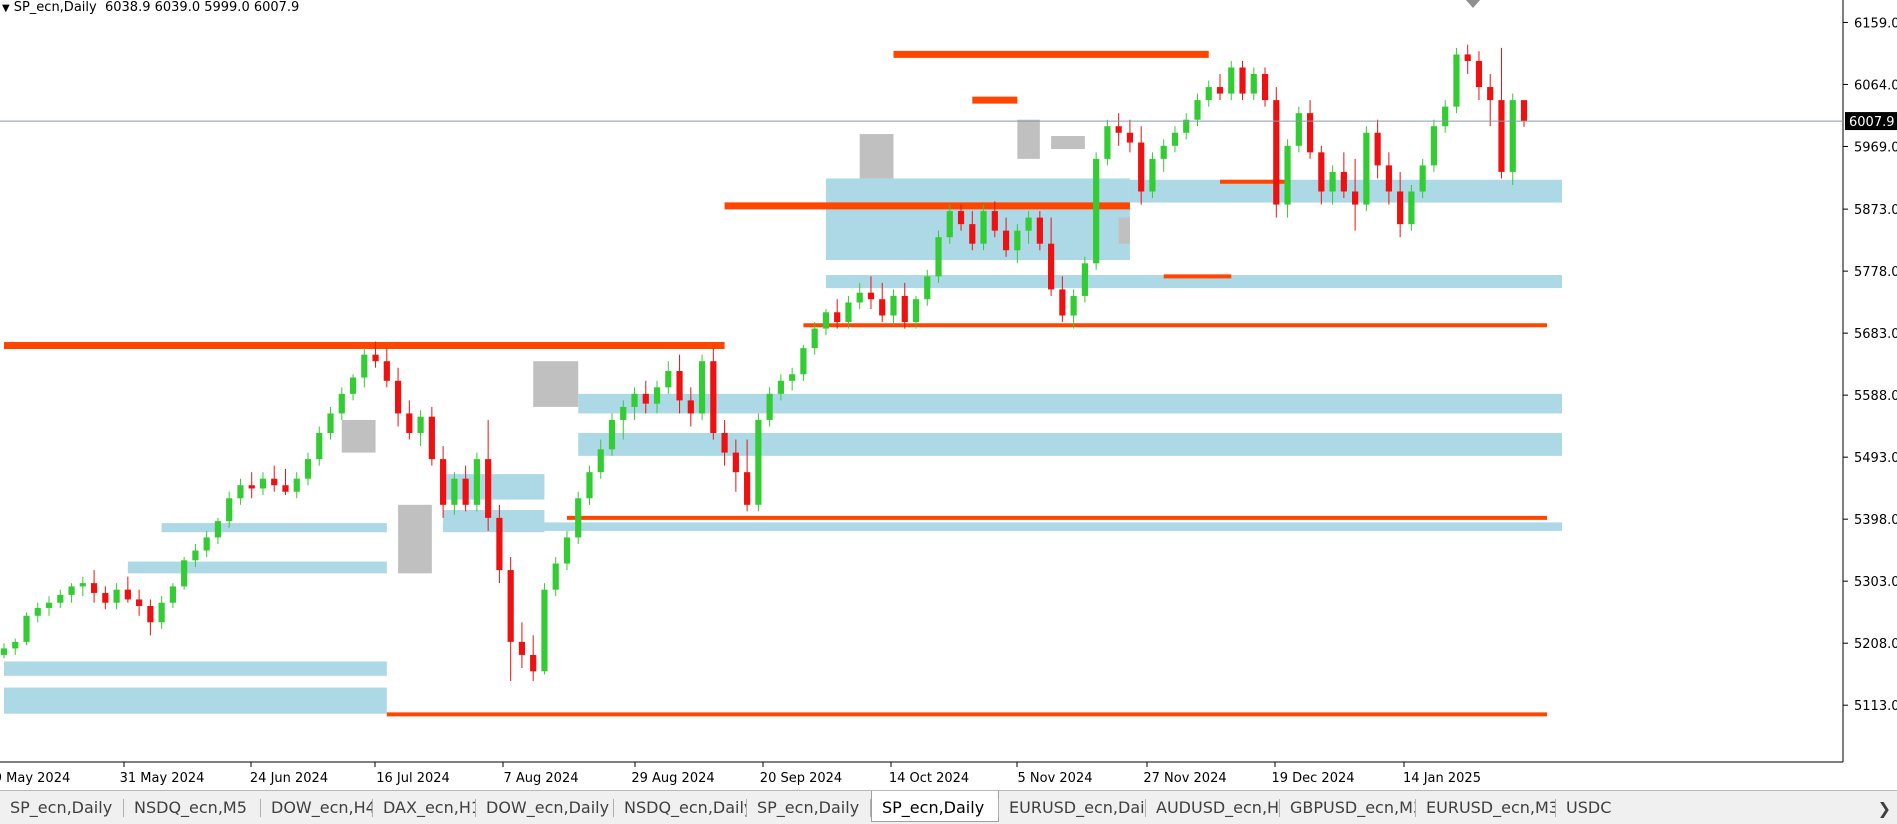 The image size is (1897, 824). I want to click on collapse-triangle-icon: ▼, so click(6, 8).